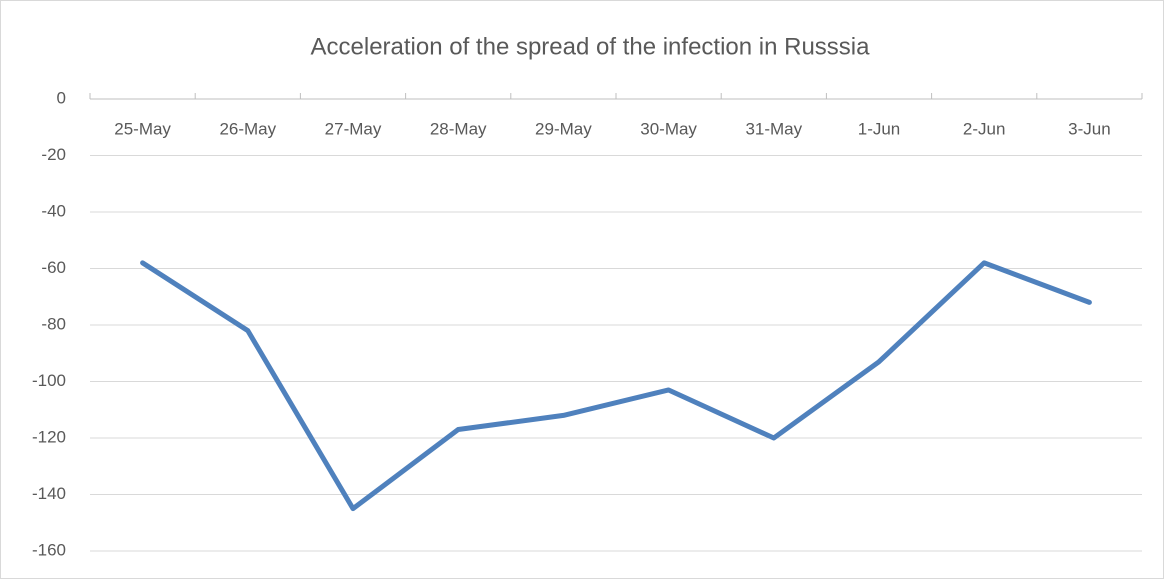 This screenshot has width=1164, height=579. I want to click on x-tick-label: 31-May, so click(773, 128).